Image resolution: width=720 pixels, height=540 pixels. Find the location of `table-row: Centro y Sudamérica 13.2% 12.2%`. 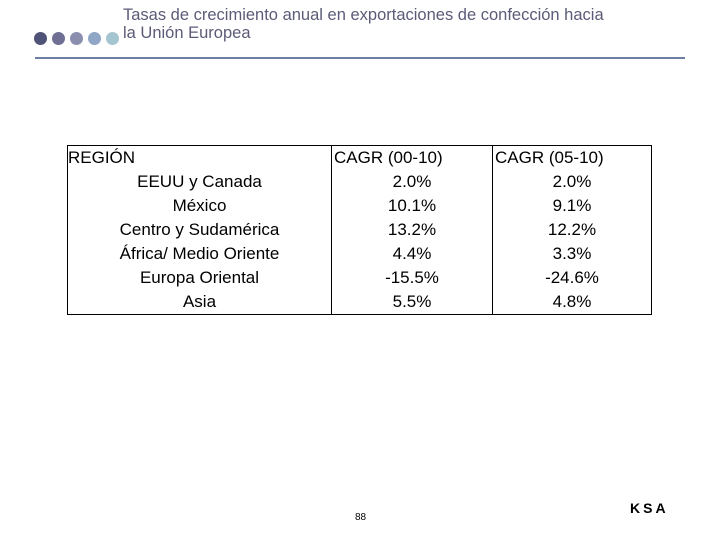

table-row: Centro y Sudamérica 13.2% 12.2% is located at coordinates (359, 230).